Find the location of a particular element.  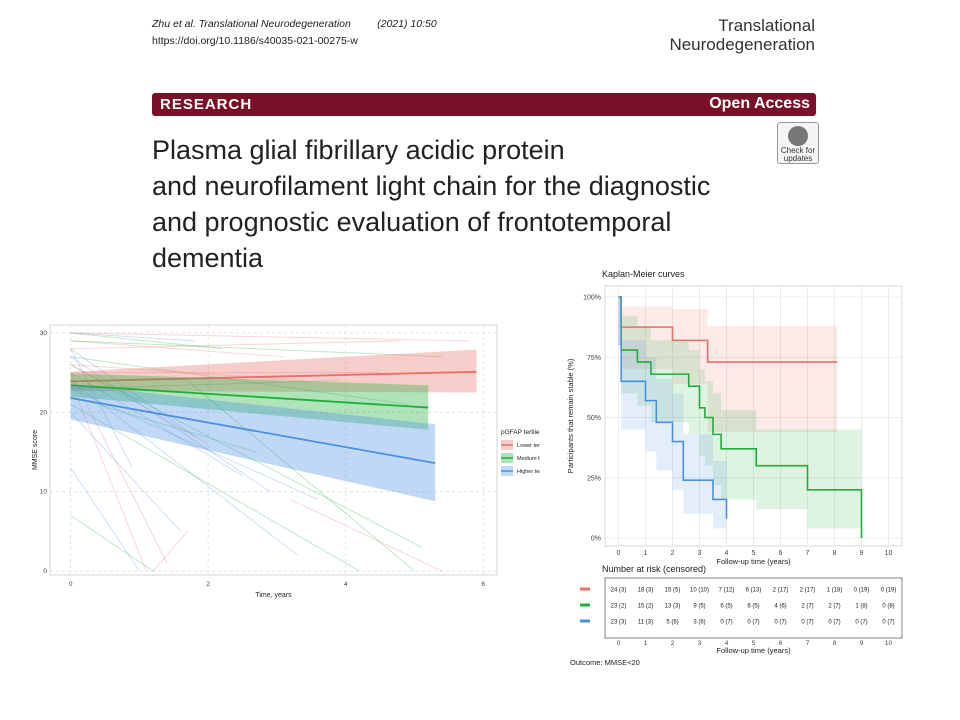

risk-table-cell: 5 (6) is located at coordinates (672, 623).